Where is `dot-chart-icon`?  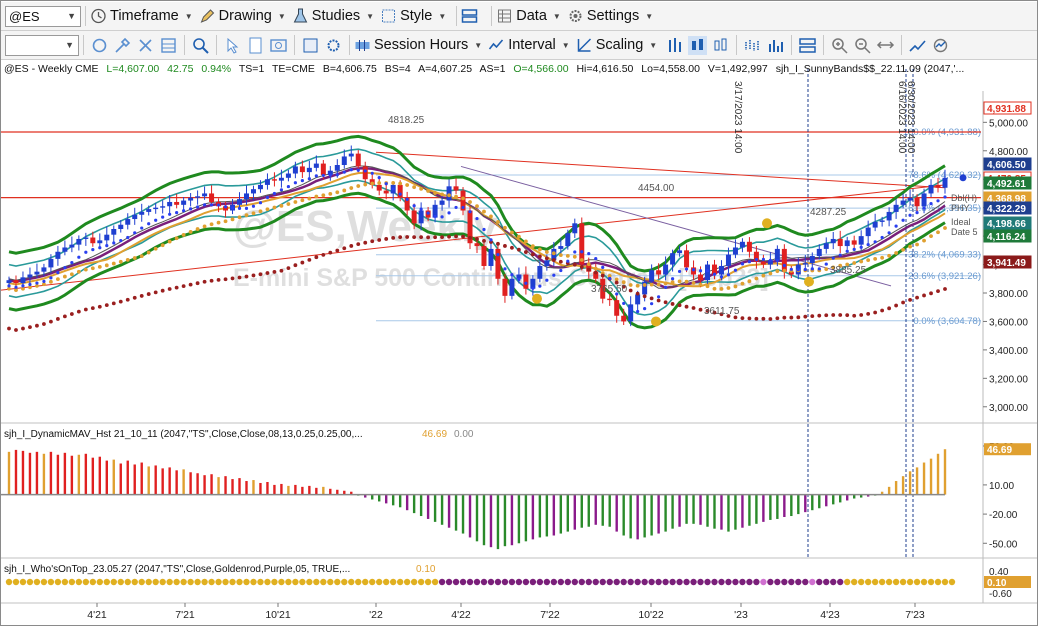
dot-chart-icon is located at coordinates (752, 45).